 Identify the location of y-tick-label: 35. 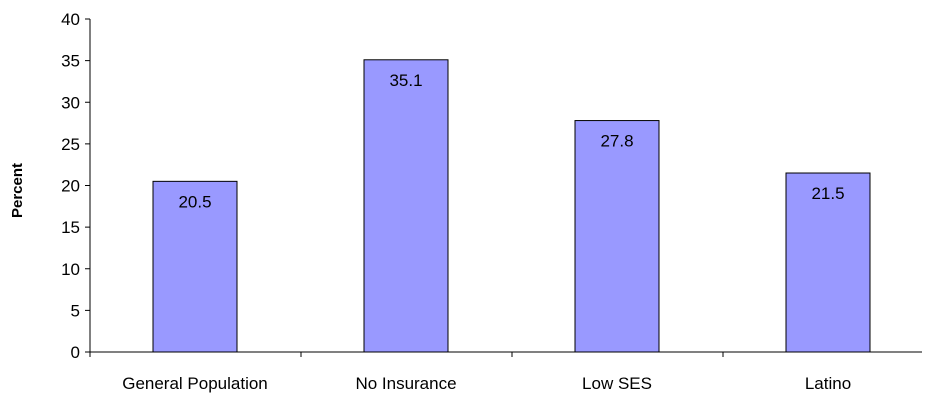
(70, 61).